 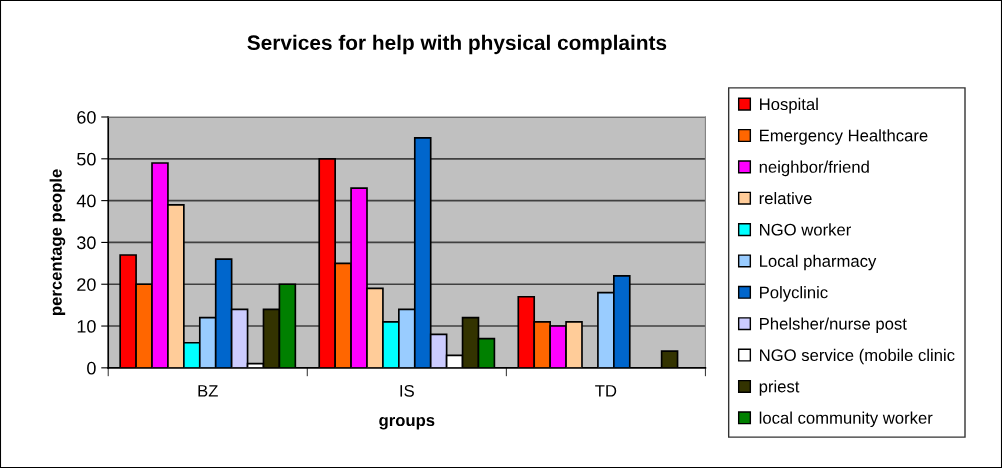 I want to click on legend-label: relative, so click(x=785, y=198).